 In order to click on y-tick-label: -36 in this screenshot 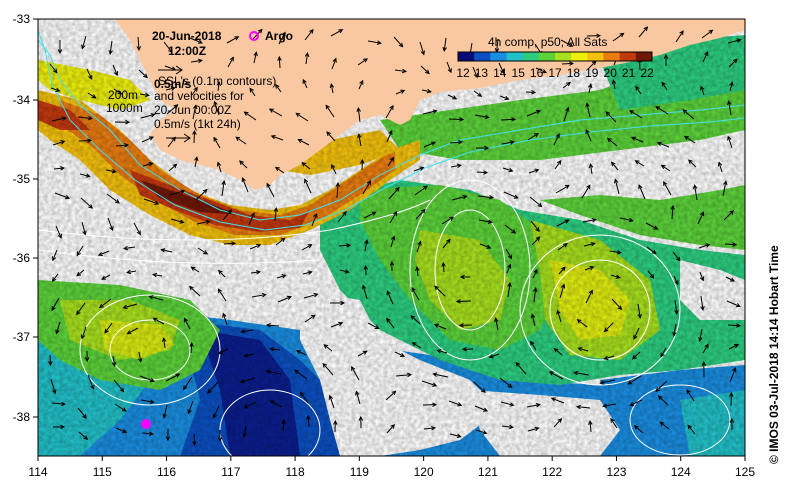, I will do `click(22, 258)`.